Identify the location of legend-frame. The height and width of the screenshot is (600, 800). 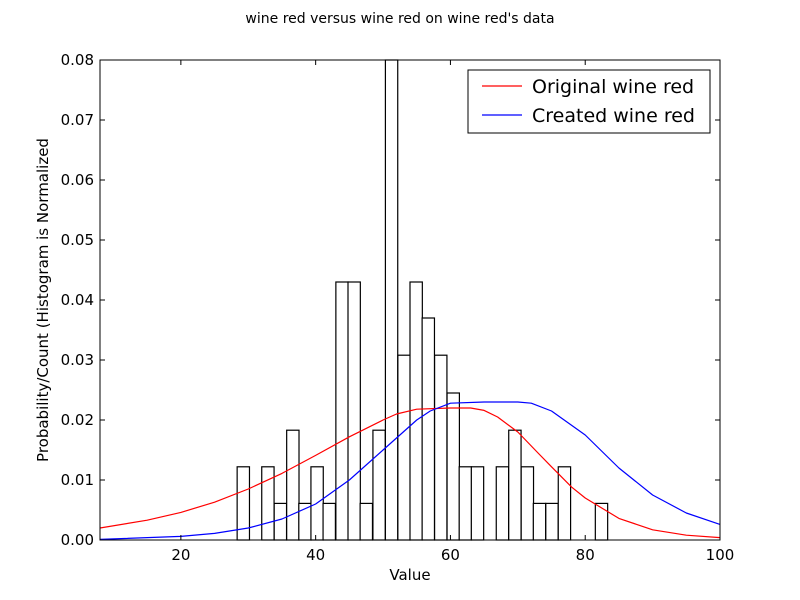
(589, 101).